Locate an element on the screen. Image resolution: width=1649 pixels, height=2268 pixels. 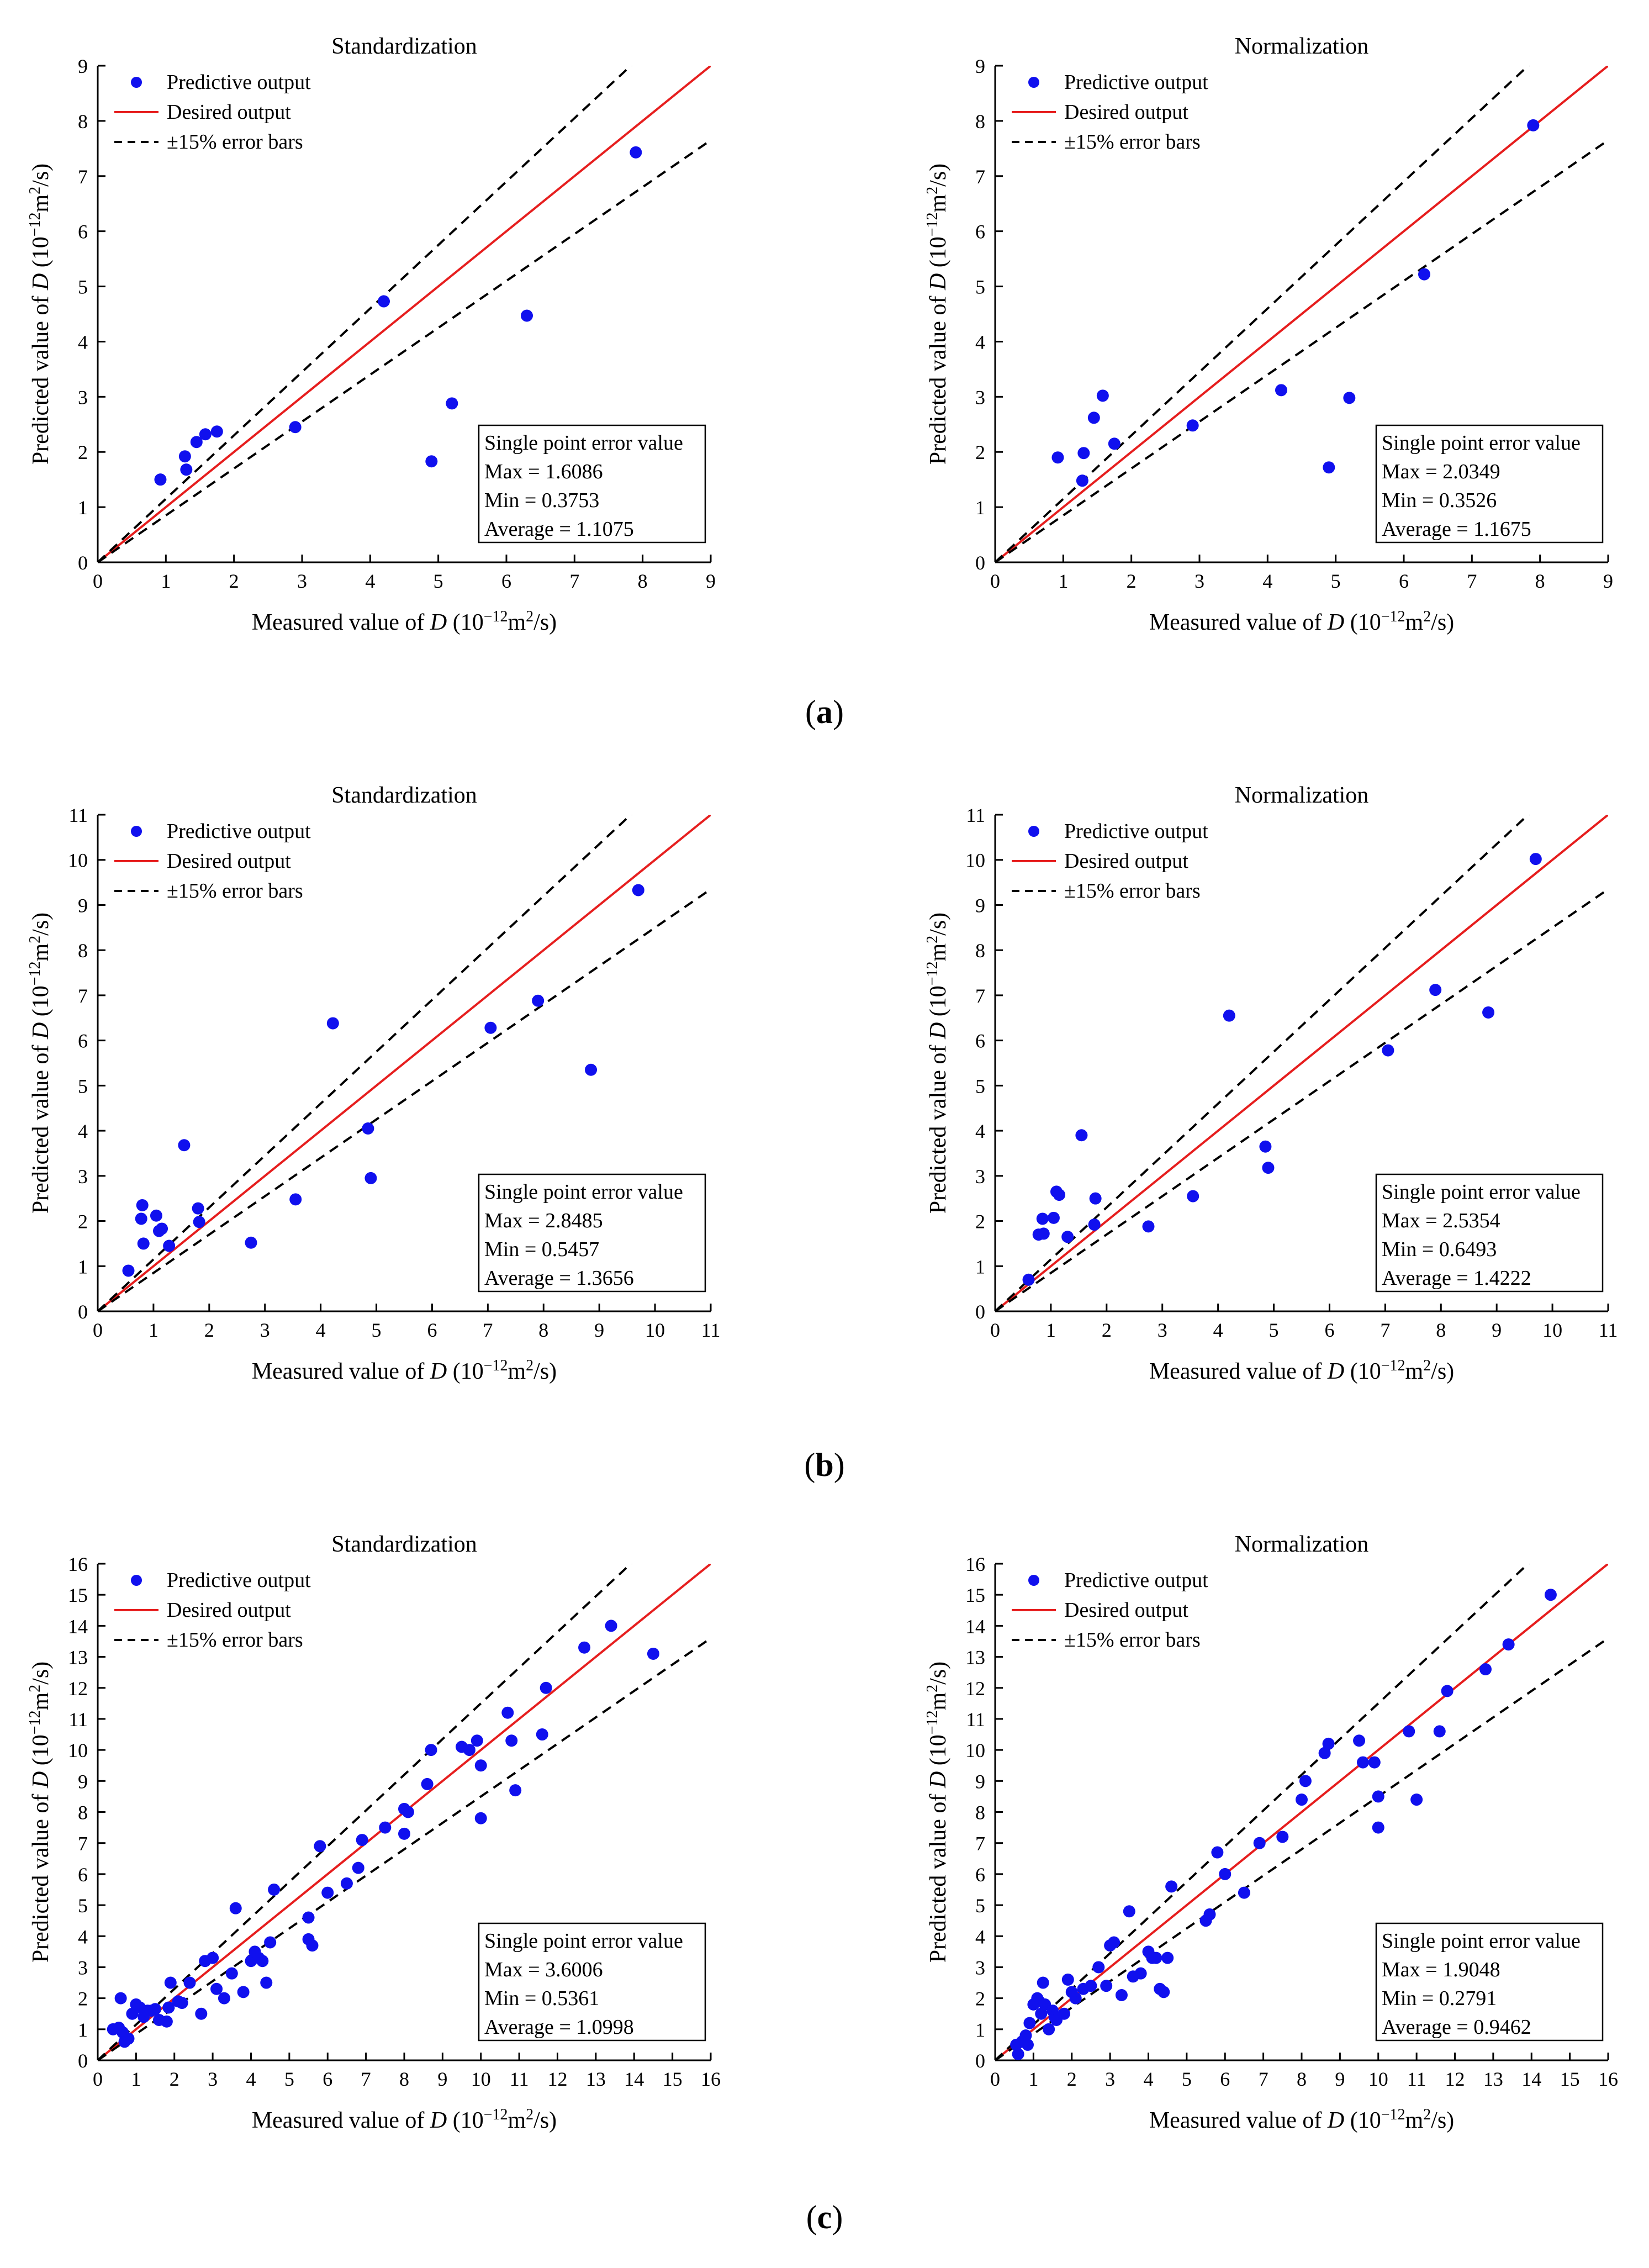
chart-title: Normalization is located at coordinates (1302, 46).